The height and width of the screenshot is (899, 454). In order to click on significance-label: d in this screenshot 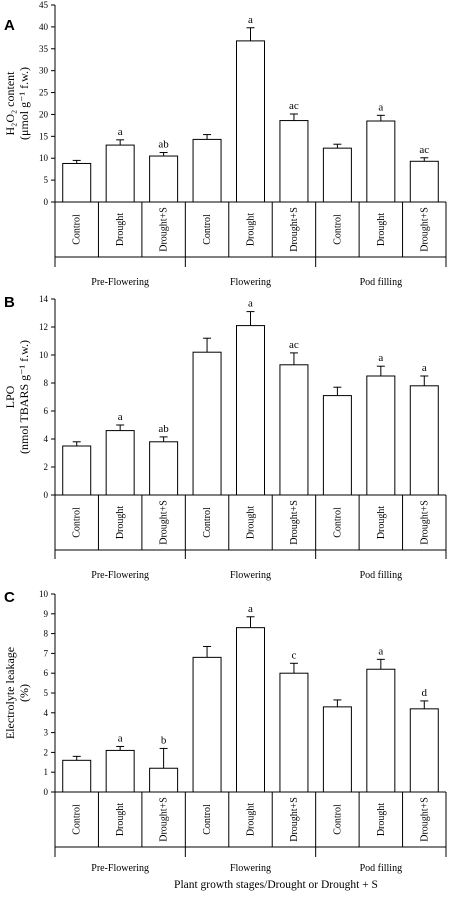, I will do `click(425, 693)`.